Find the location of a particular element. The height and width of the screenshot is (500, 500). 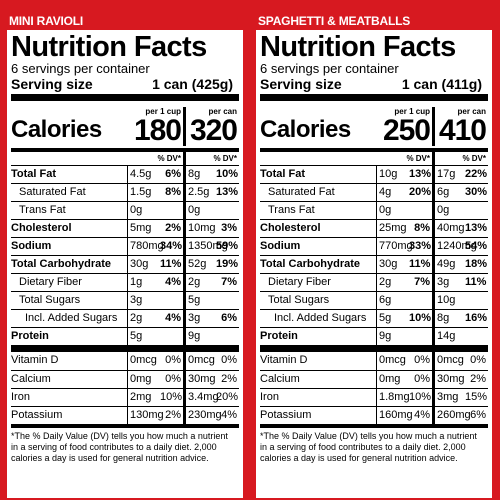

dv-per-can: 11% is located at coordinates (476, 282).